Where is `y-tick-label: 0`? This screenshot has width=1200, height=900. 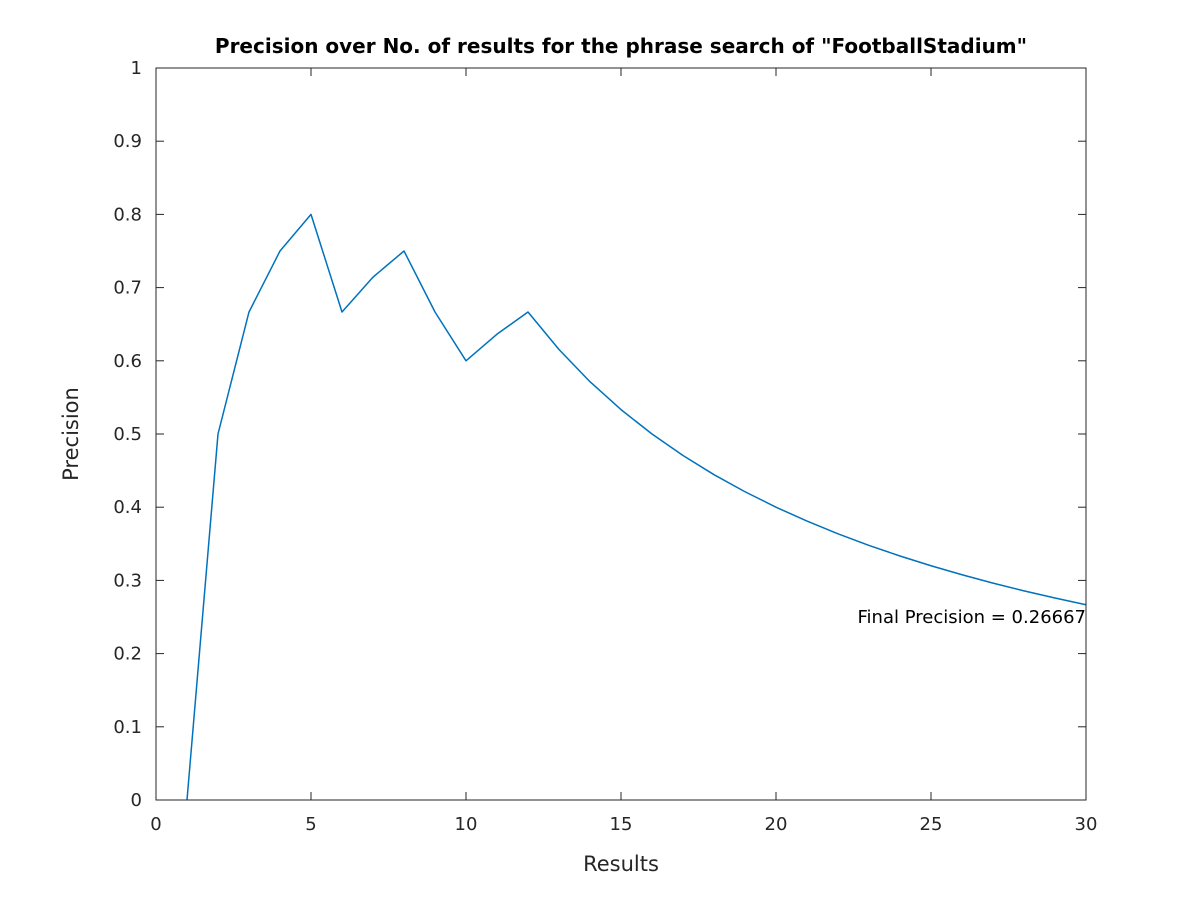
y-tick-label: 0 is located at coordinates (136, 800).